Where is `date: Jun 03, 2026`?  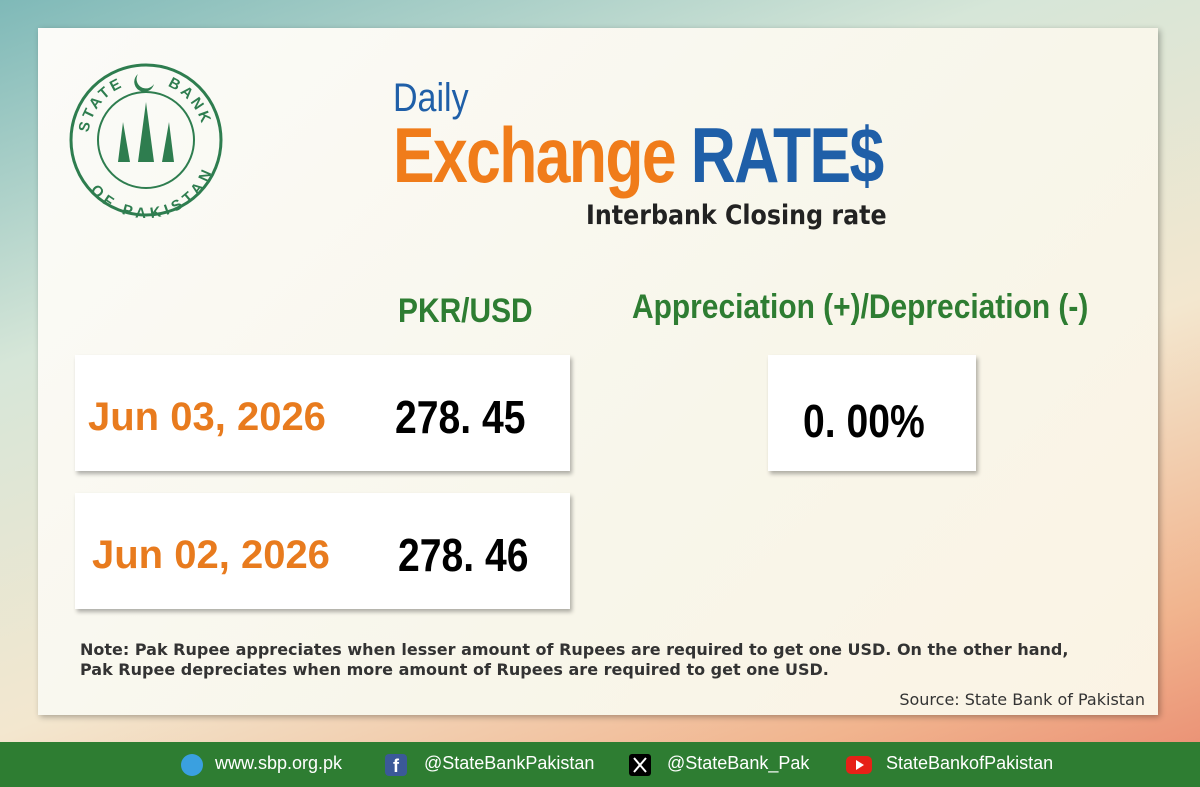 date: Jun 03, 2026 is located at coordinates (207, 417).